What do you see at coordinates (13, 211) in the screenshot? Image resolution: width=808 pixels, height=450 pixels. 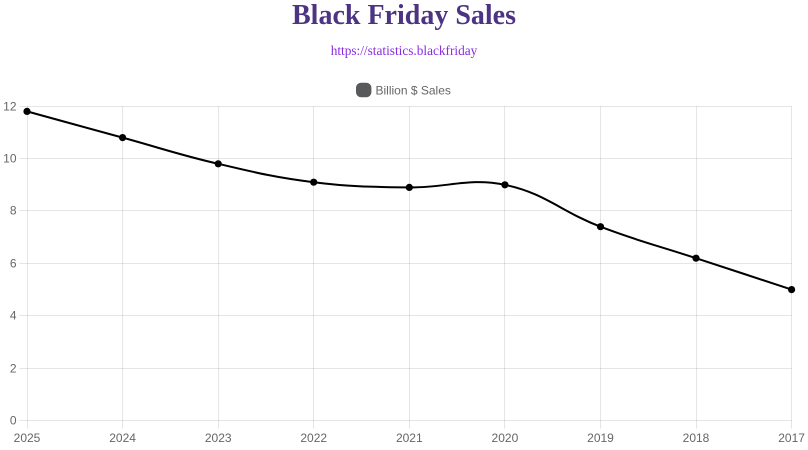 I see `svg-text: 8` at bounding box center [13, 211].